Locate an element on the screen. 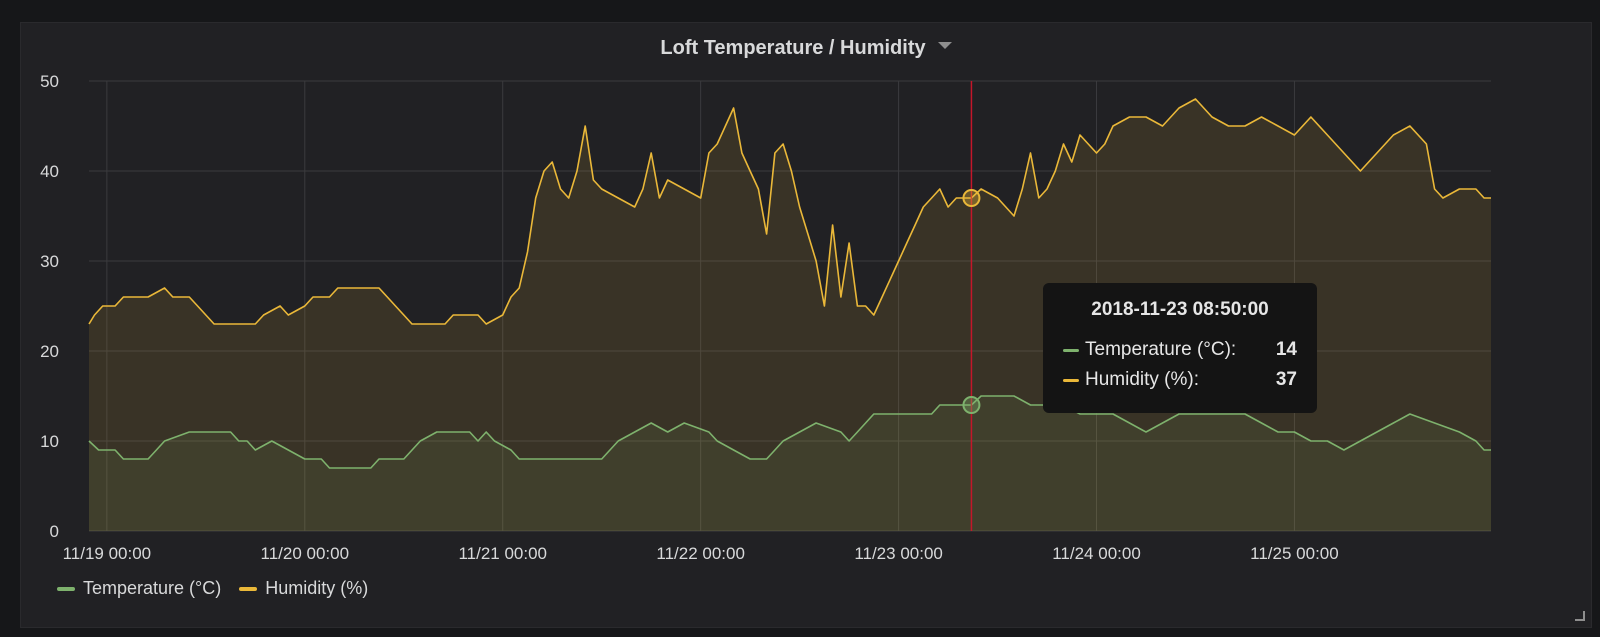 This screenshot has width=1600, height=637. tooltip-swatch-humidity is located at coordinates (1071, 380).